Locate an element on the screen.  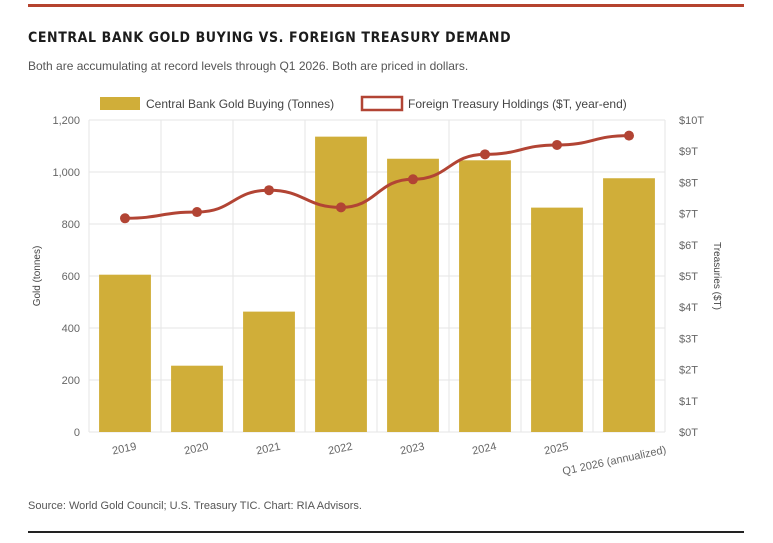
right-axis-ticks: $0T $1T $2T $3T $4T $5T $6T $7T $8T $9T $10T is located at coordinates (691, 277).